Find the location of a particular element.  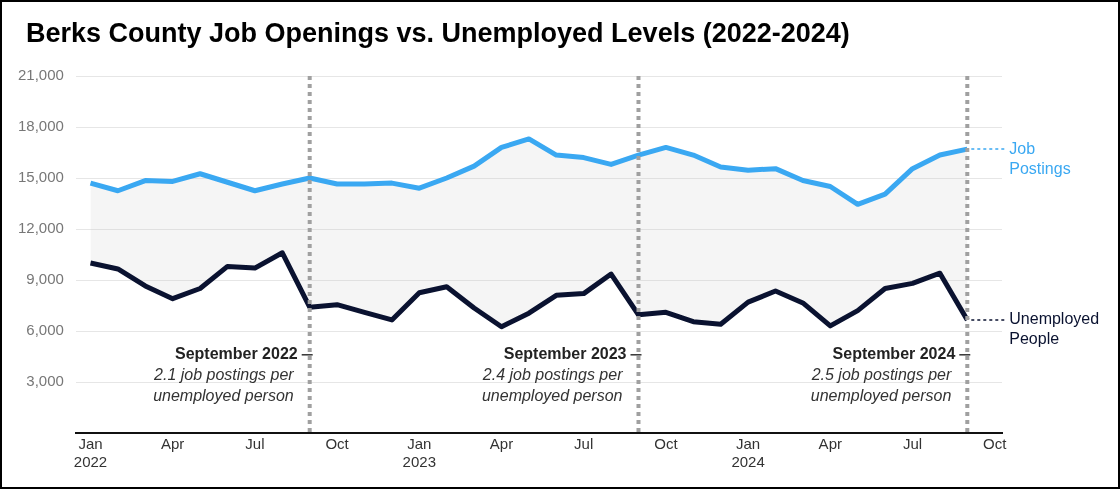

x-tick-label: Jan 2023 is located at coordinates (419, 453).